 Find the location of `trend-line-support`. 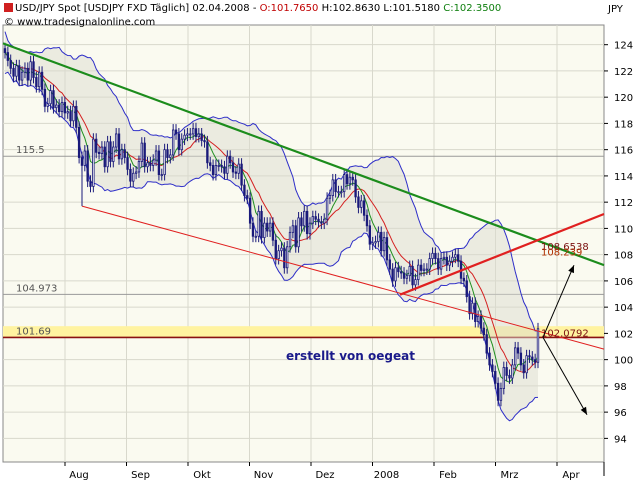

trend-line-support is located at coordinates (502, 254).